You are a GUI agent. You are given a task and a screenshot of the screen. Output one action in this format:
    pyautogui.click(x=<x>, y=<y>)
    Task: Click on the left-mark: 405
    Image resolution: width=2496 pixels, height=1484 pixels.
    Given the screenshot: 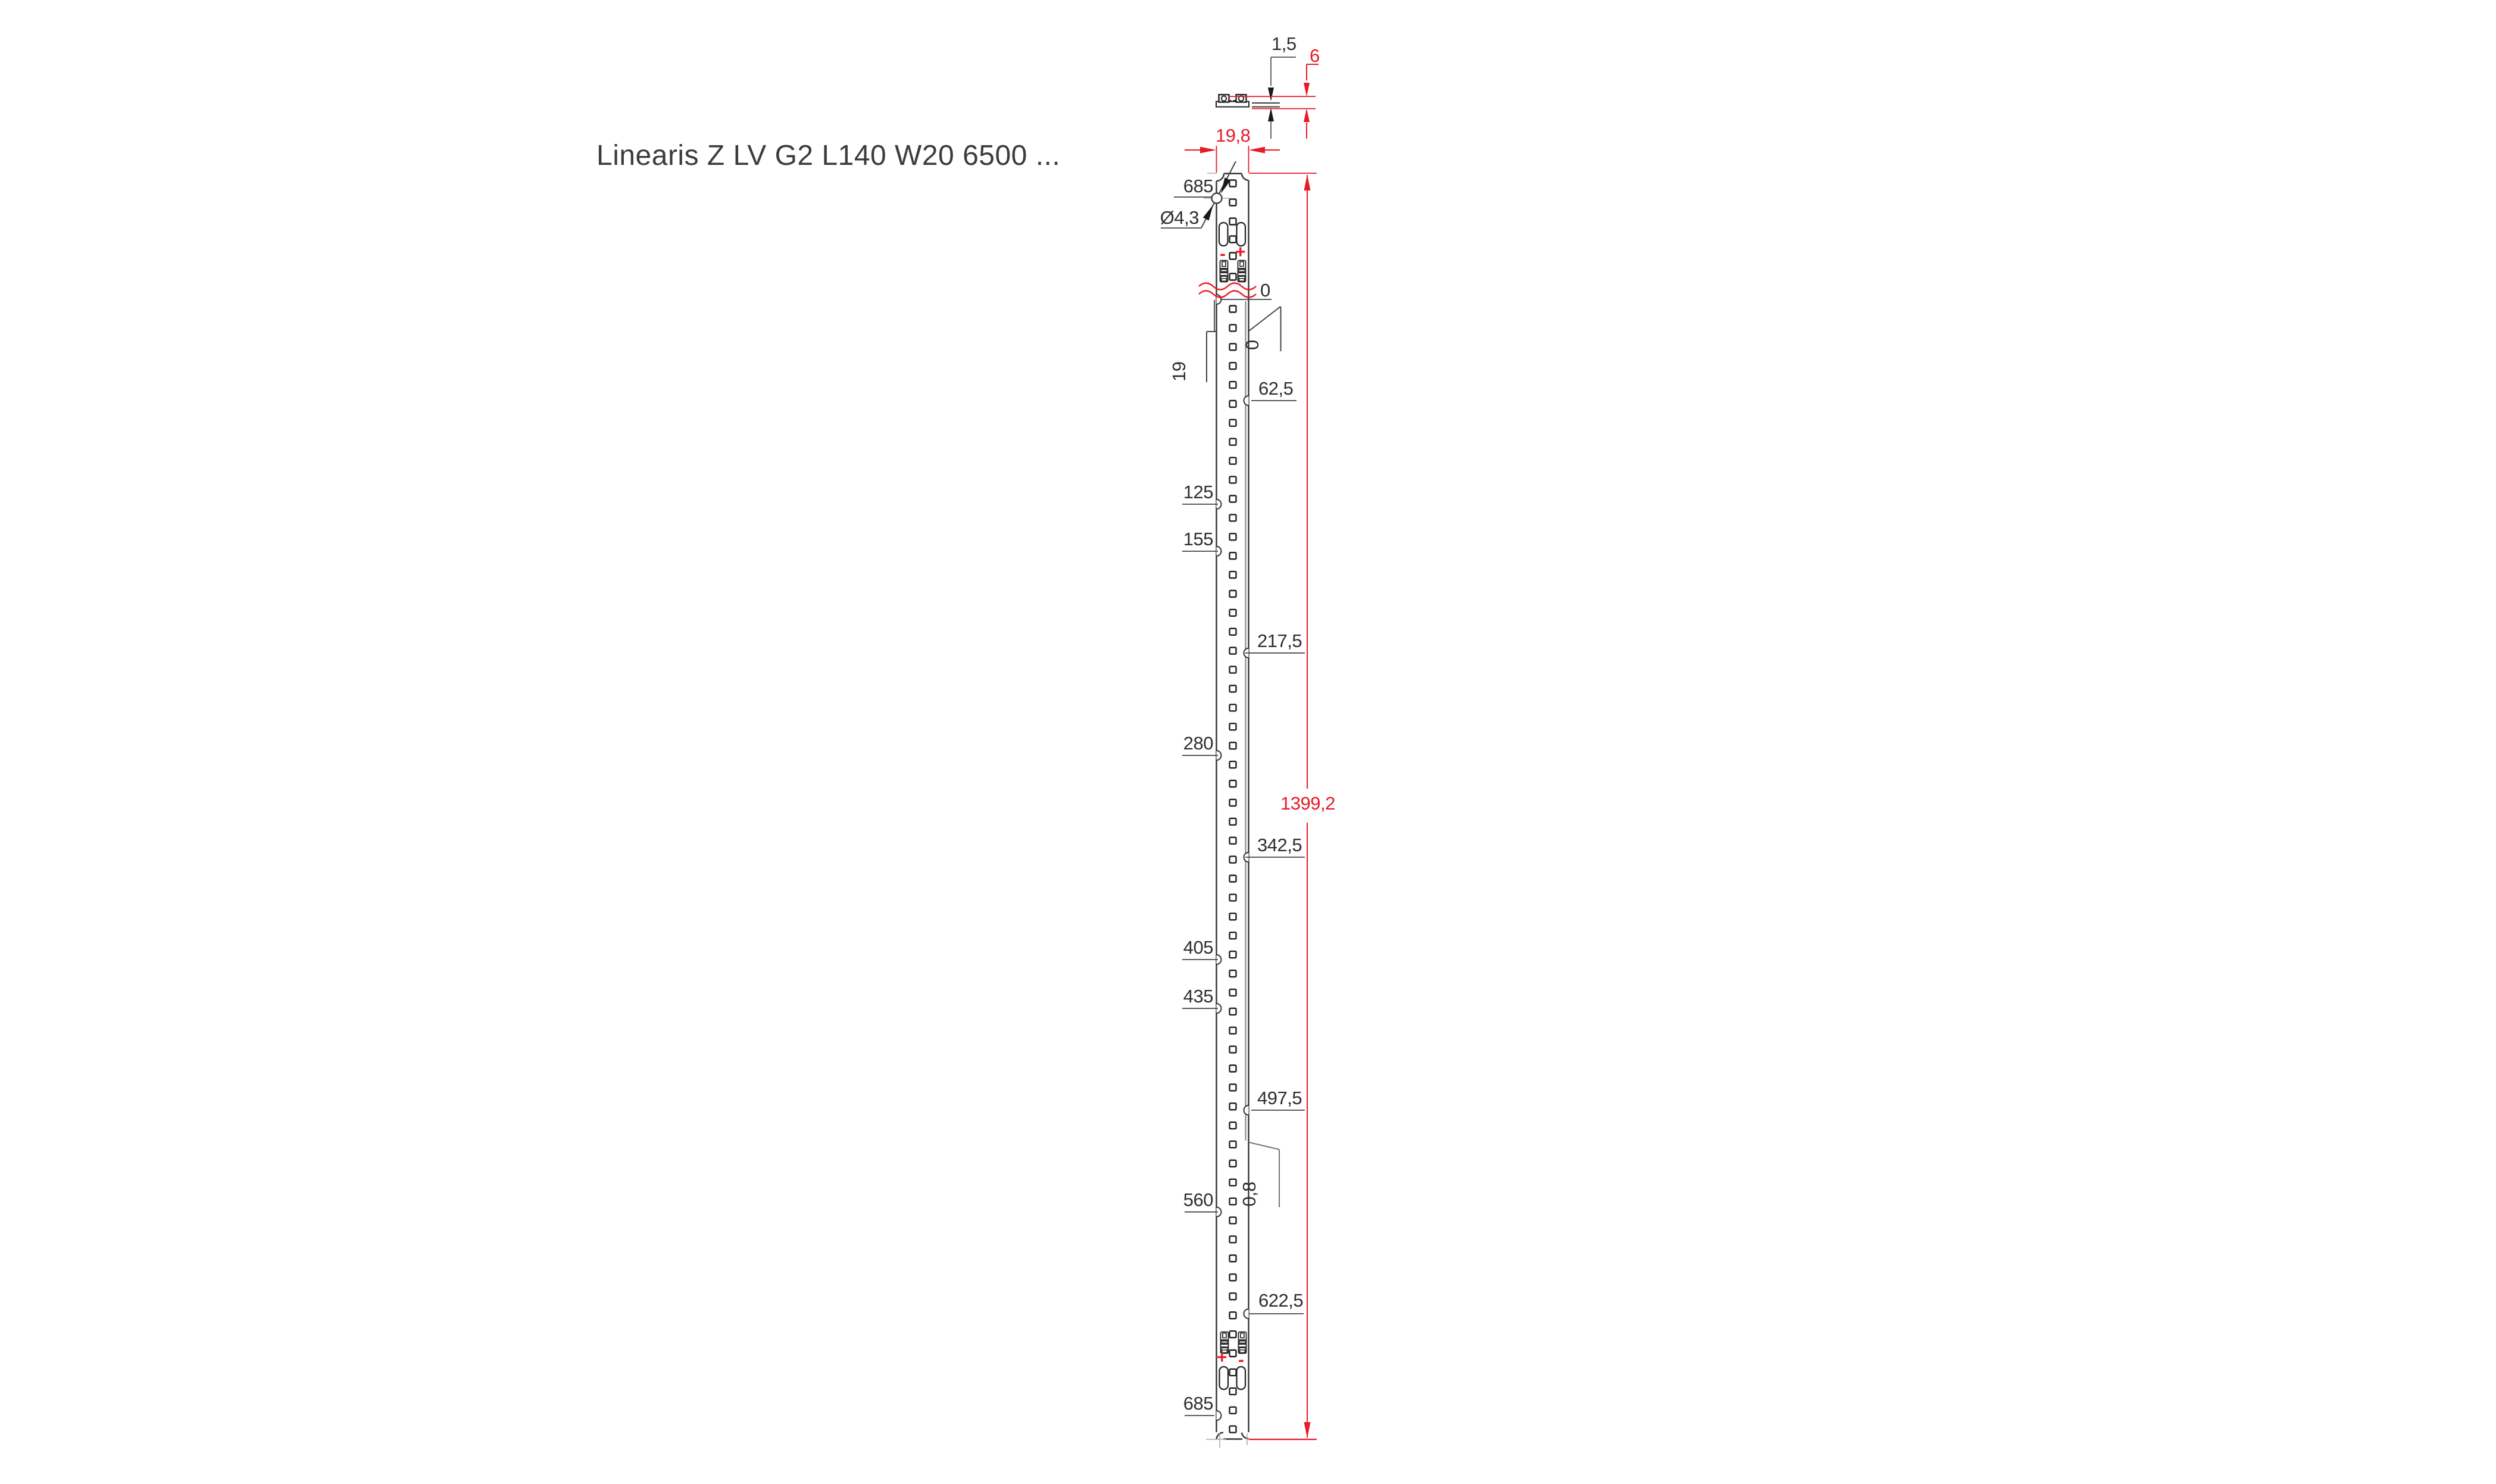 What is the action you would take?
    pyautogui.click(x=1198, y=948)
    